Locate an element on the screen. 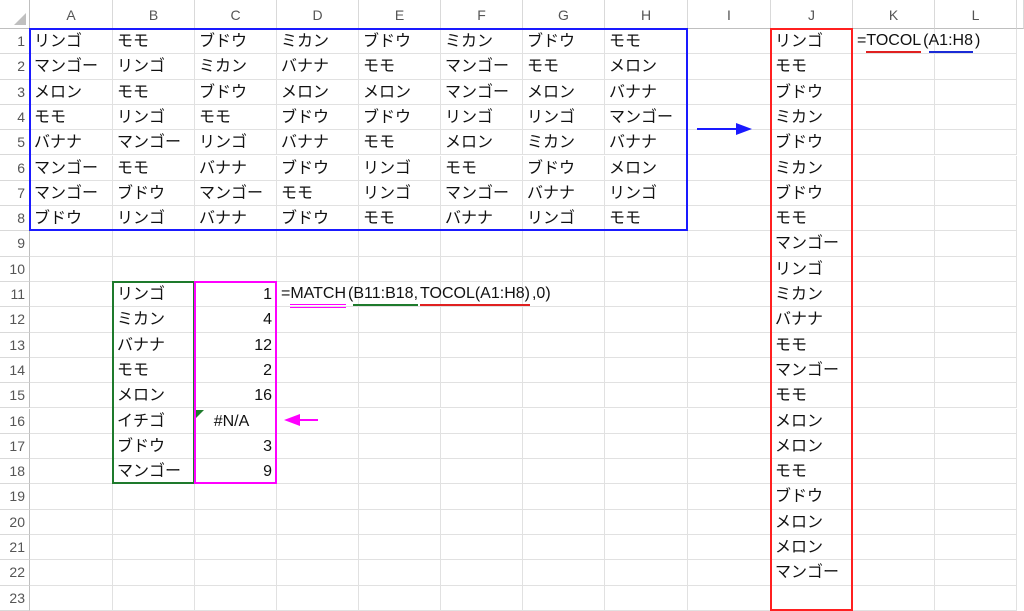  row-header-15: 15 is located at coordinates (15, 396).